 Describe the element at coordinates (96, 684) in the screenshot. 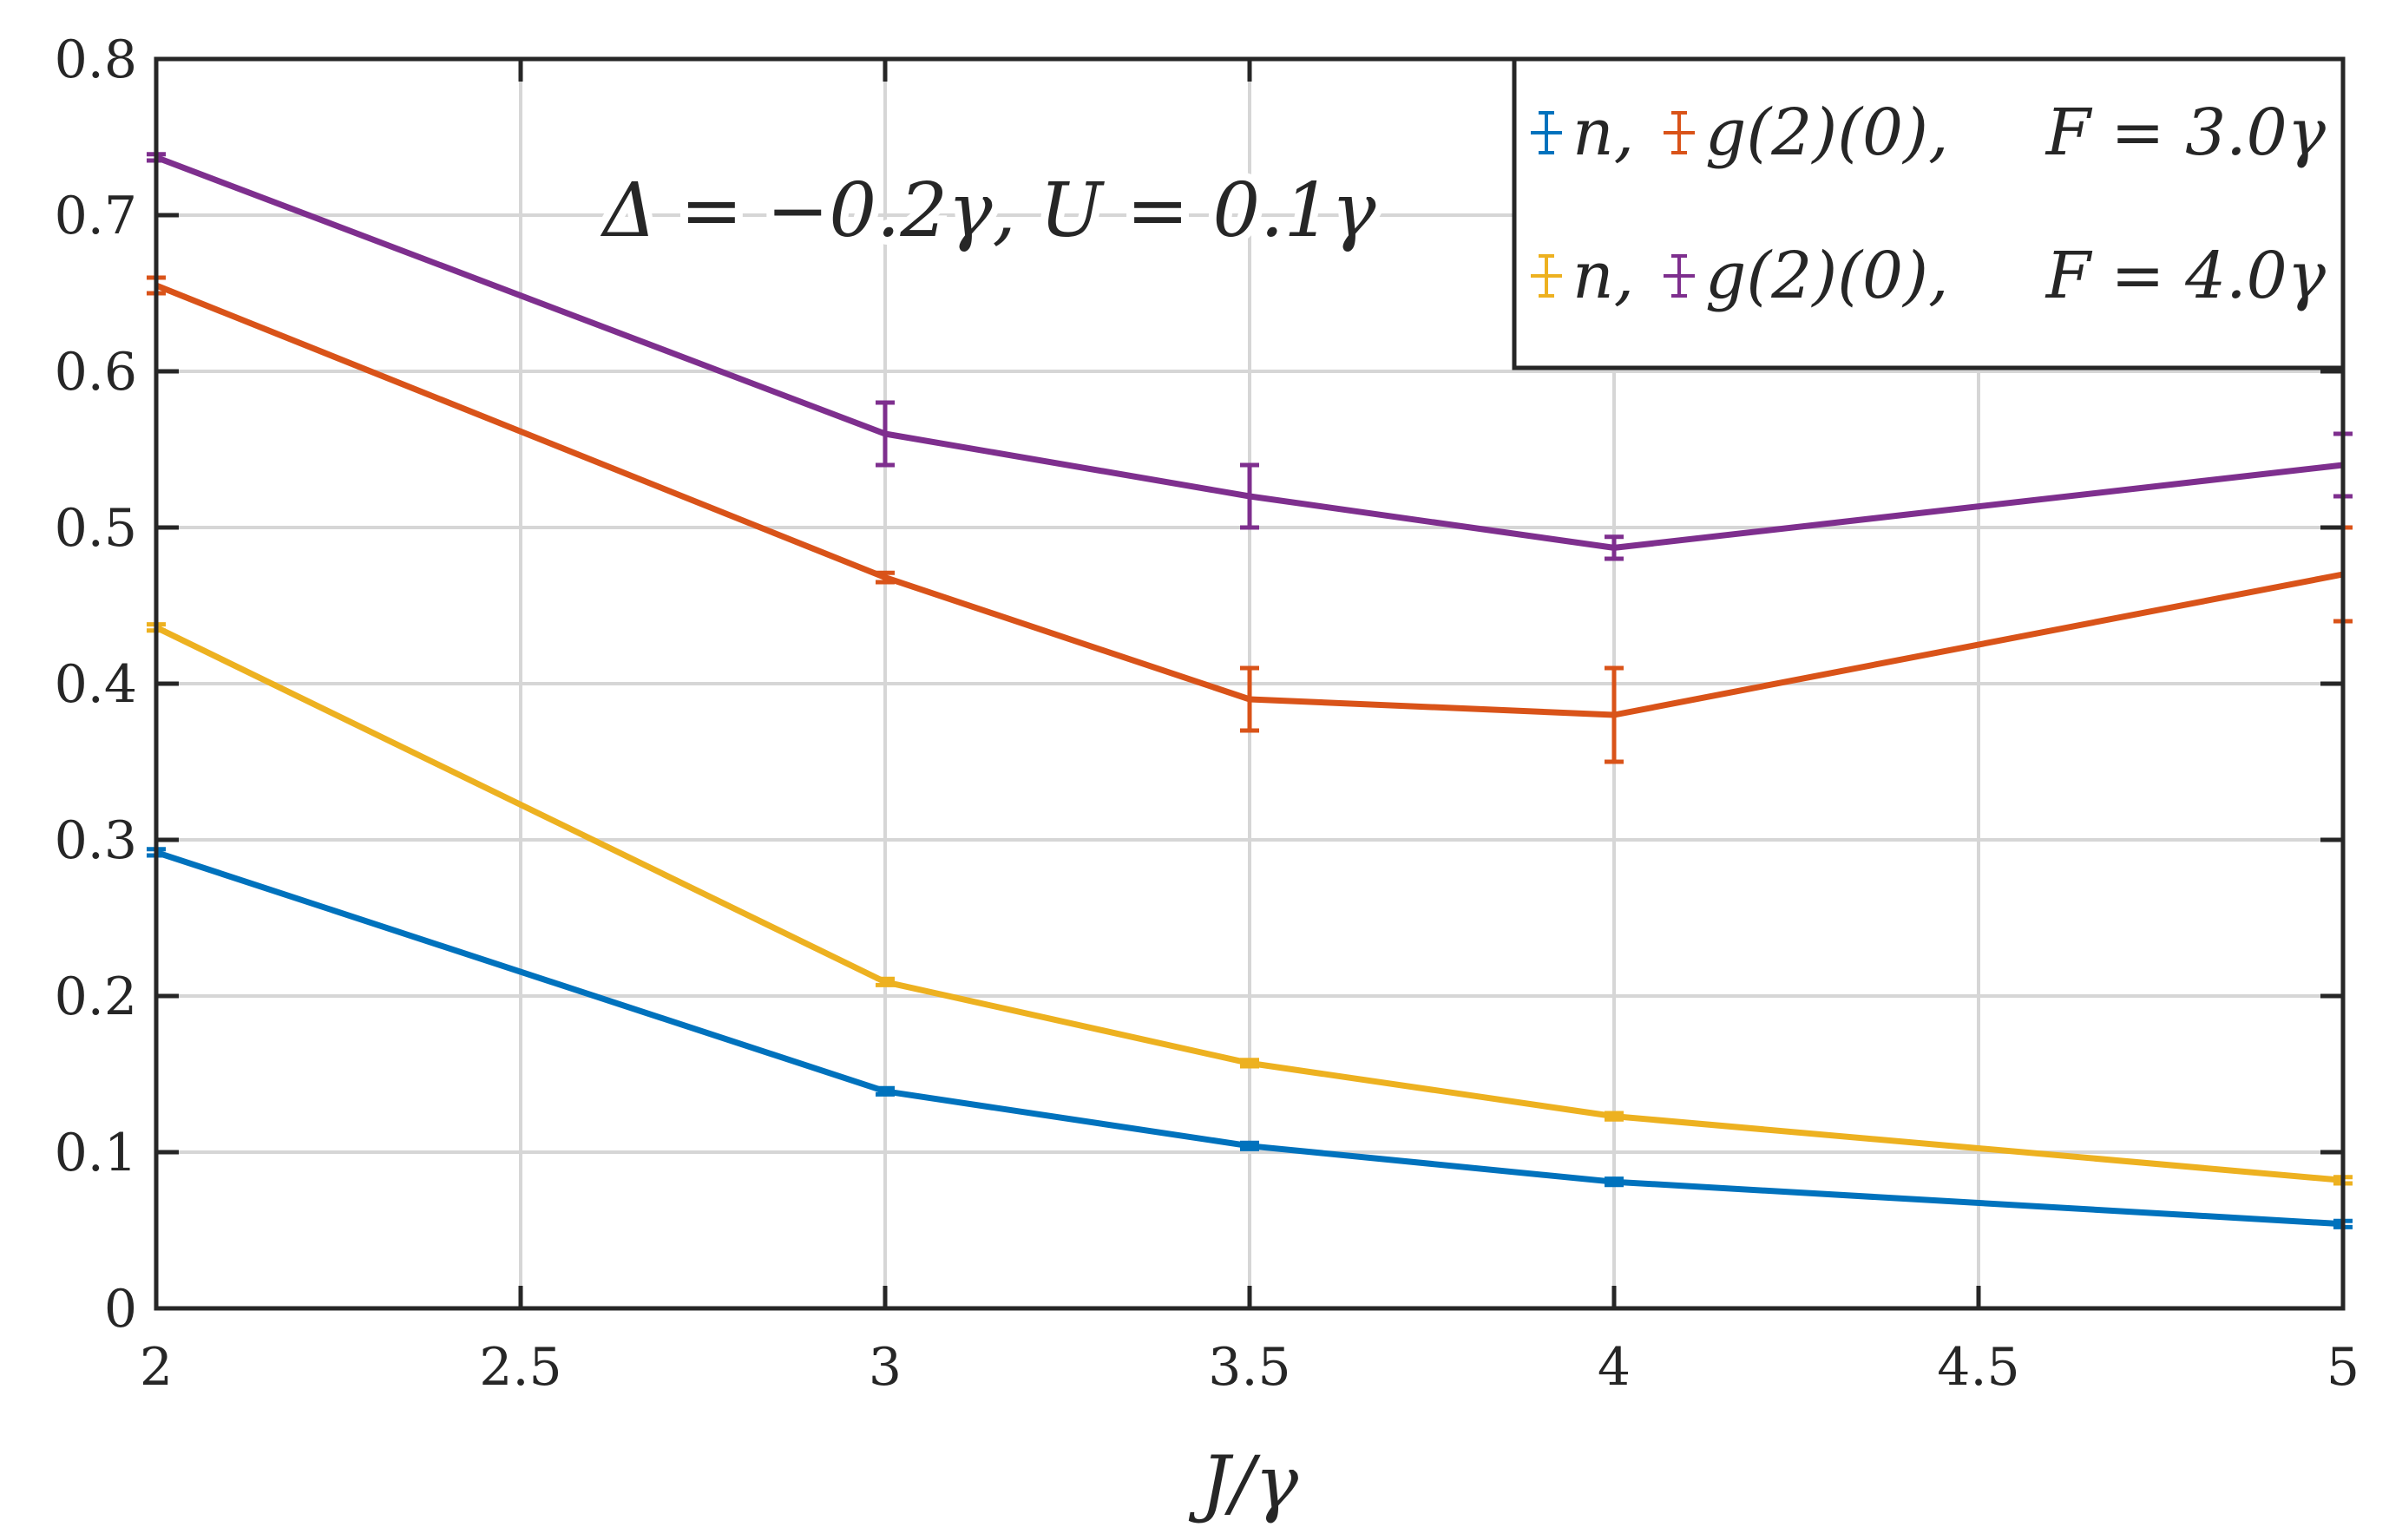

I see `y-tick-label: 0.4` at that location.